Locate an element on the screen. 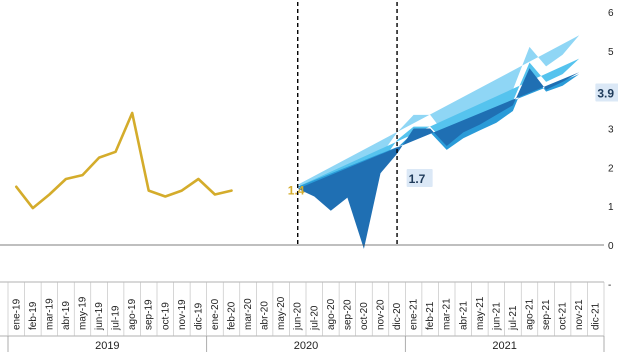  x-tick-label: sep-19 is located at coordinates (149, 314).